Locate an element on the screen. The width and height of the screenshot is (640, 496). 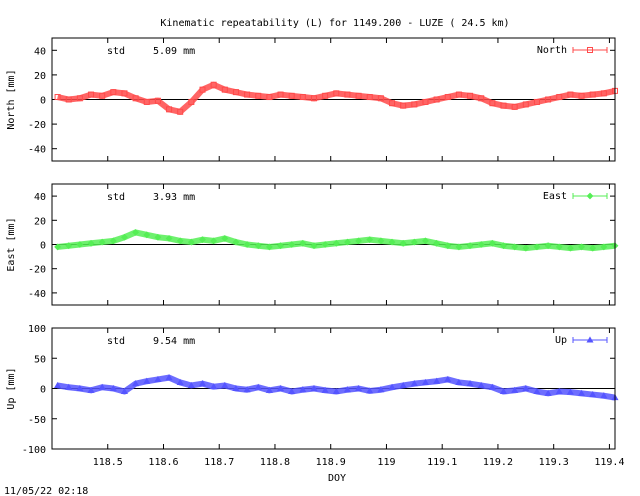
x-tick-label: 118.7 is located at coordinates (219, 462).